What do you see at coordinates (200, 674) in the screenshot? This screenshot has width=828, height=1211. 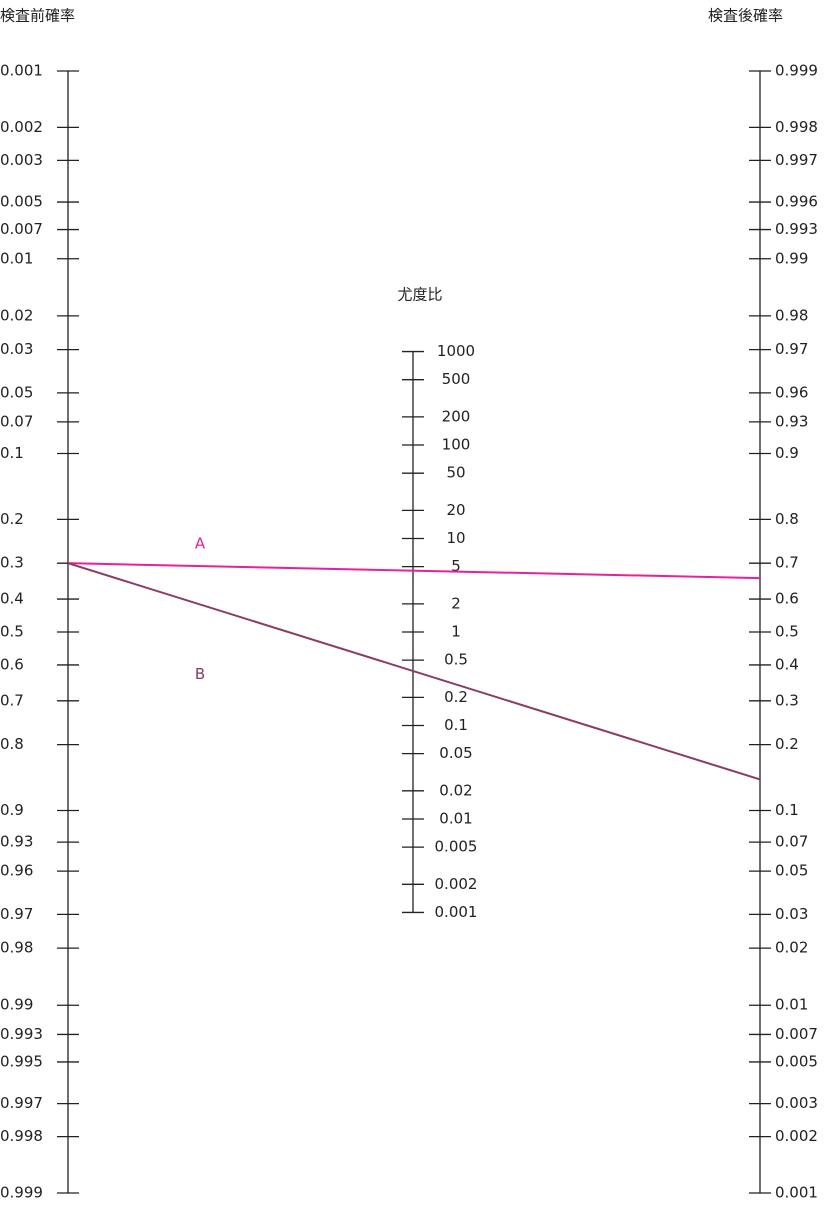 I see `line-label: B` at bounding box center [200, 674].